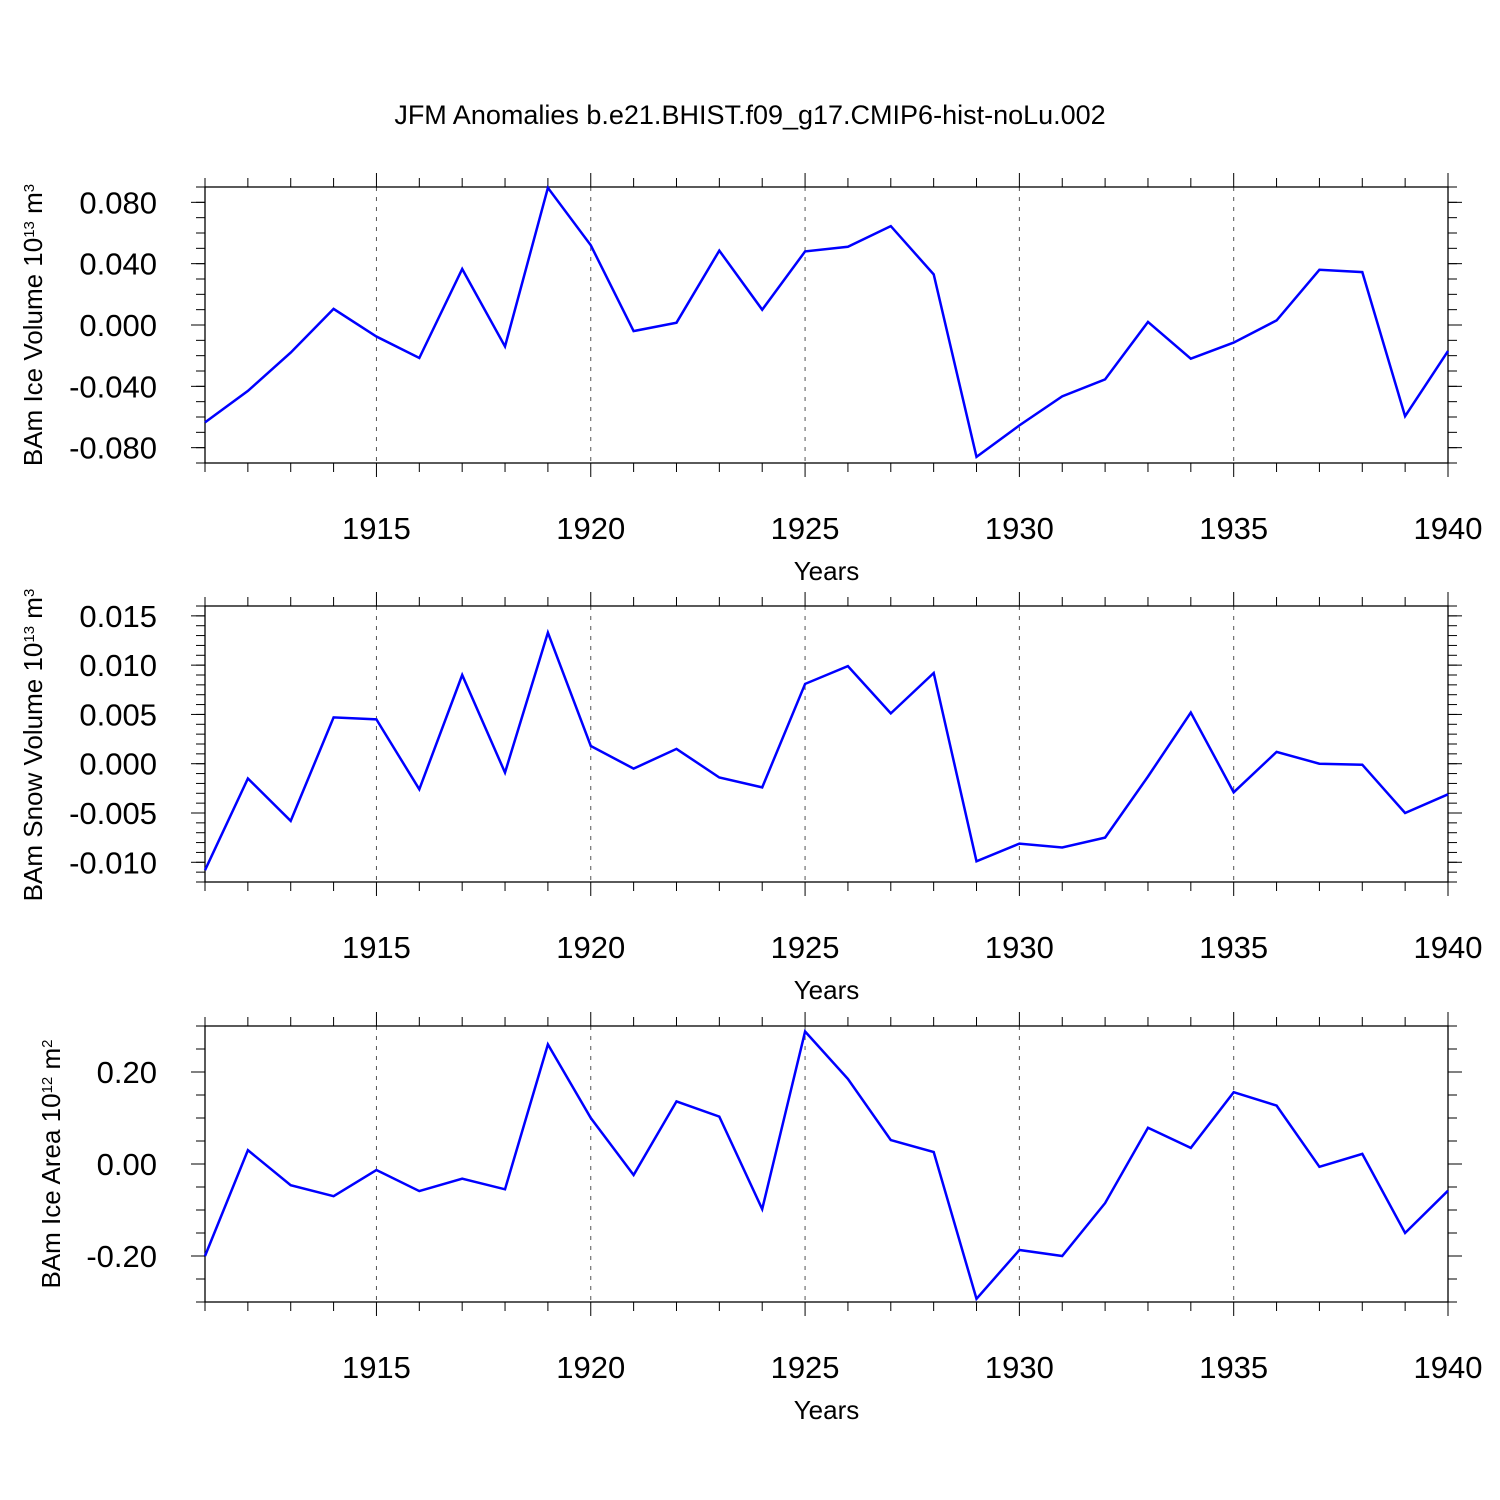 The image size is (1500, 1500). I want to click on y-tick-label: 0.040, so click(118, 264).